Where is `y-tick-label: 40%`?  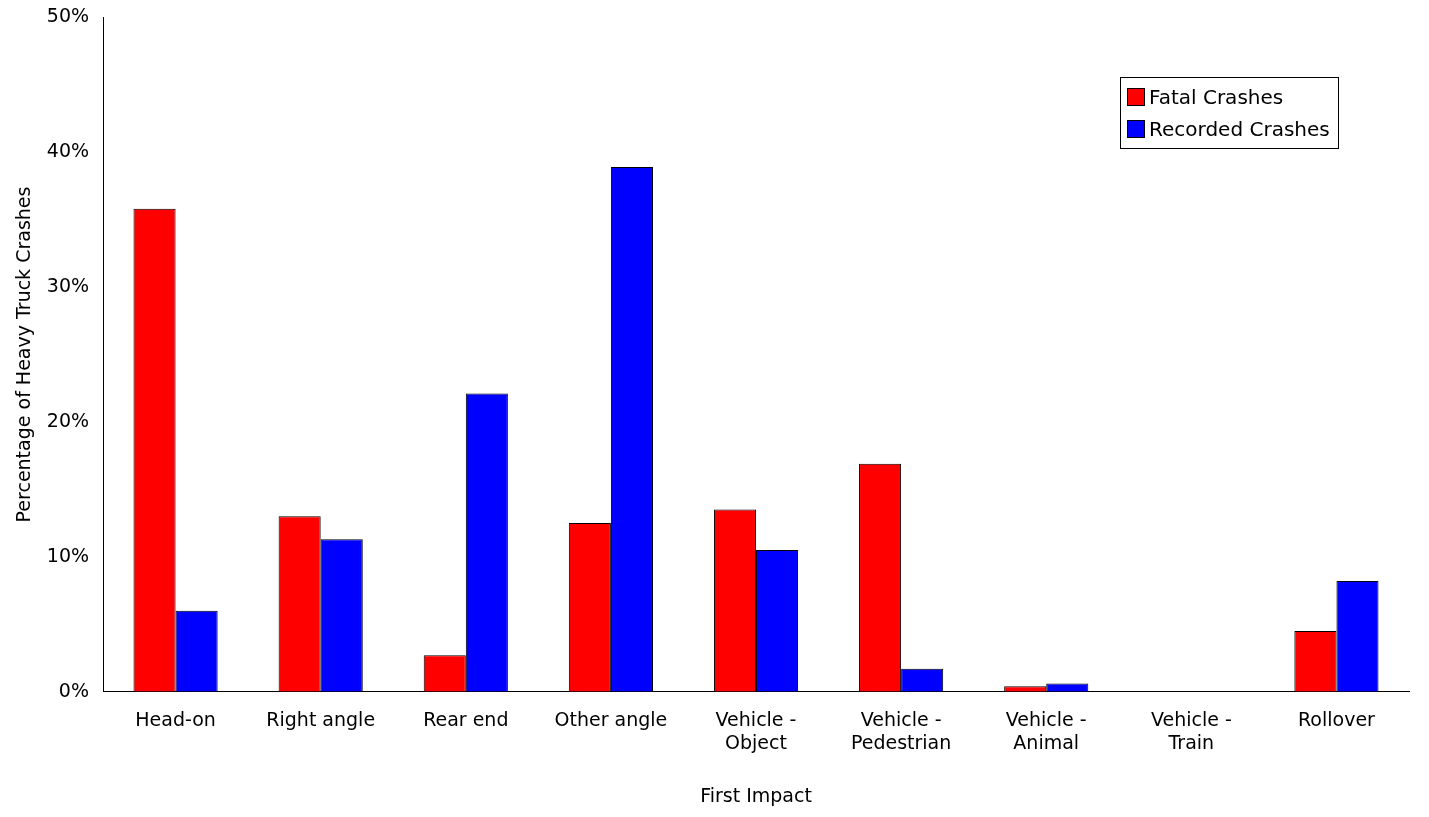
y-tick-label: 40% is located at coordinates (68, 150).